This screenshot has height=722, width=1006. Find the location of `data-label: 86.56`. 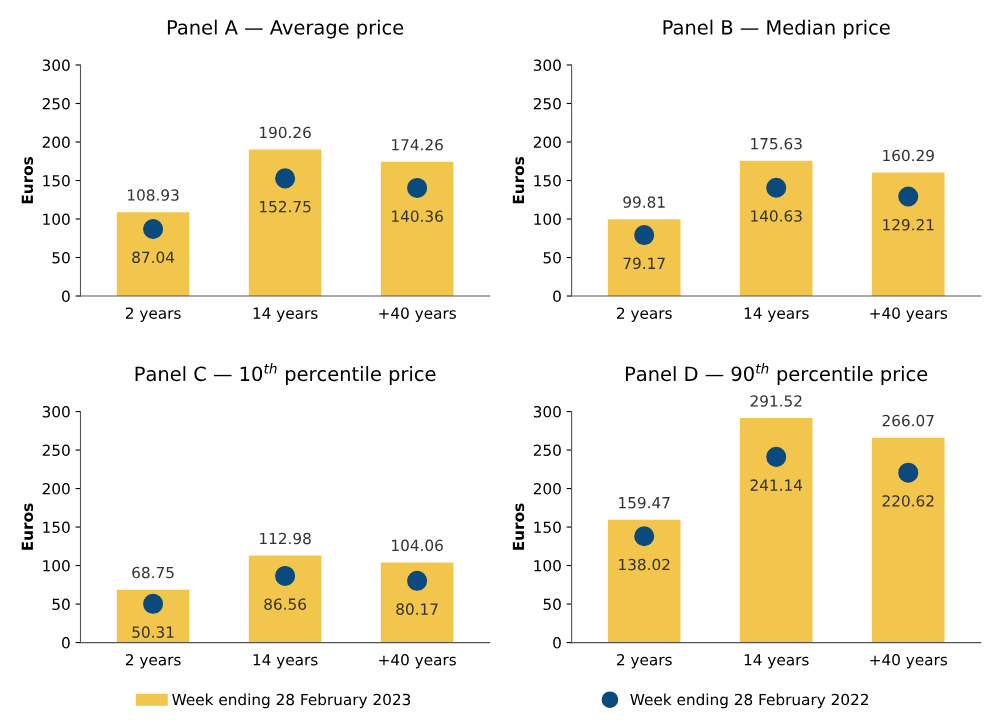

data-label: 86.56 is located at coordinates (285, 604).